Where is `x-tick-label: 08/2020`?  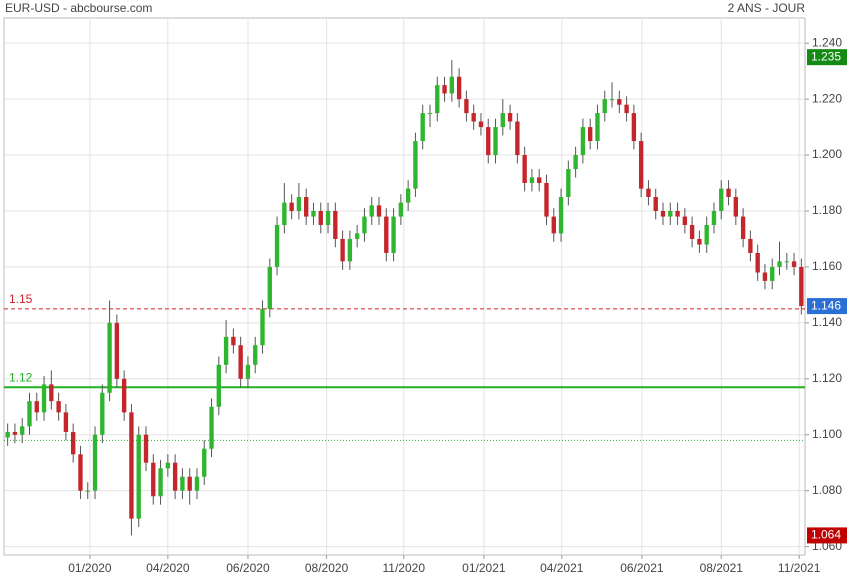
x-tick-label: 08/2020 is located at coordinates (327, 568).